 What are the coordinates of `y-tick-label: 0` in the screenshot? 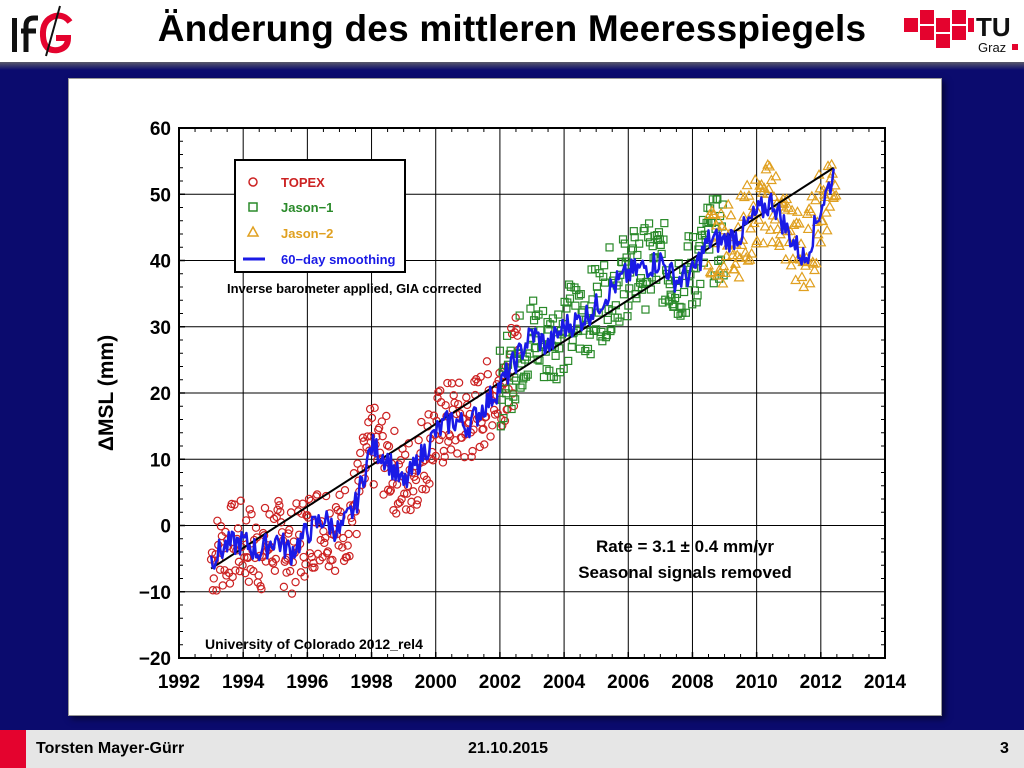 It's located at (165, 527).